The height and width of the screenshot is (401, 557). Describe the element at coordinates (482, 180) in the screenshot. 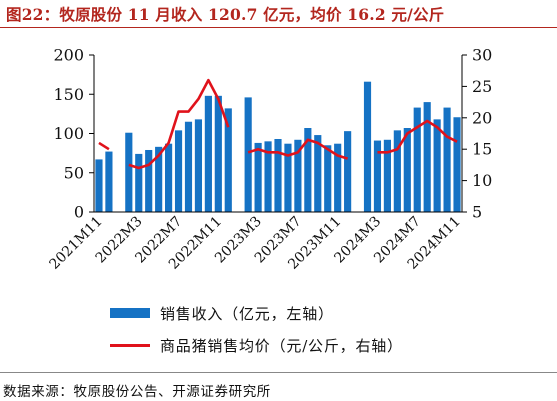

I see `right-tick-label: 10` at that location.